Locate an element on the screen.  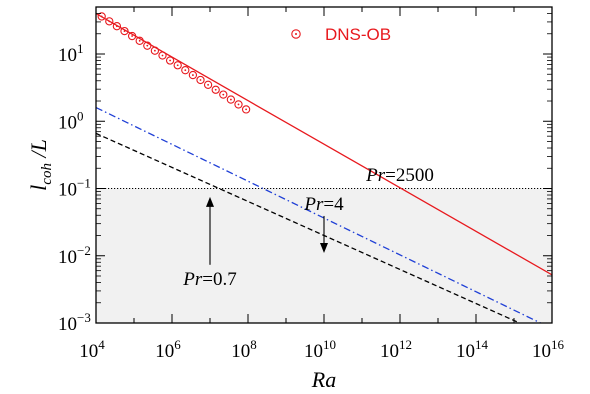
y-axis-title-rest: /L is located at coordinates (38, 151).